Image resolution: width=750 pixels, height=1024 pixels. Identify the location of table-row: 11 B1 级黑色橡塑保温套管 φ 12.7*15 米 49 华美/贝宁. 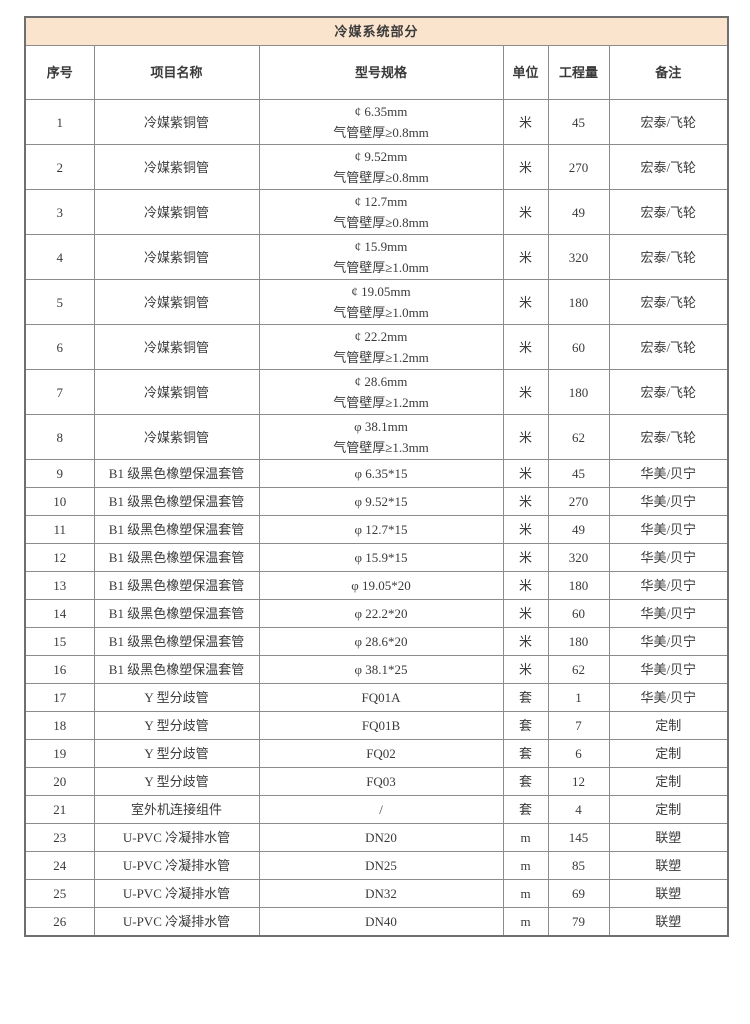
(376, 529).